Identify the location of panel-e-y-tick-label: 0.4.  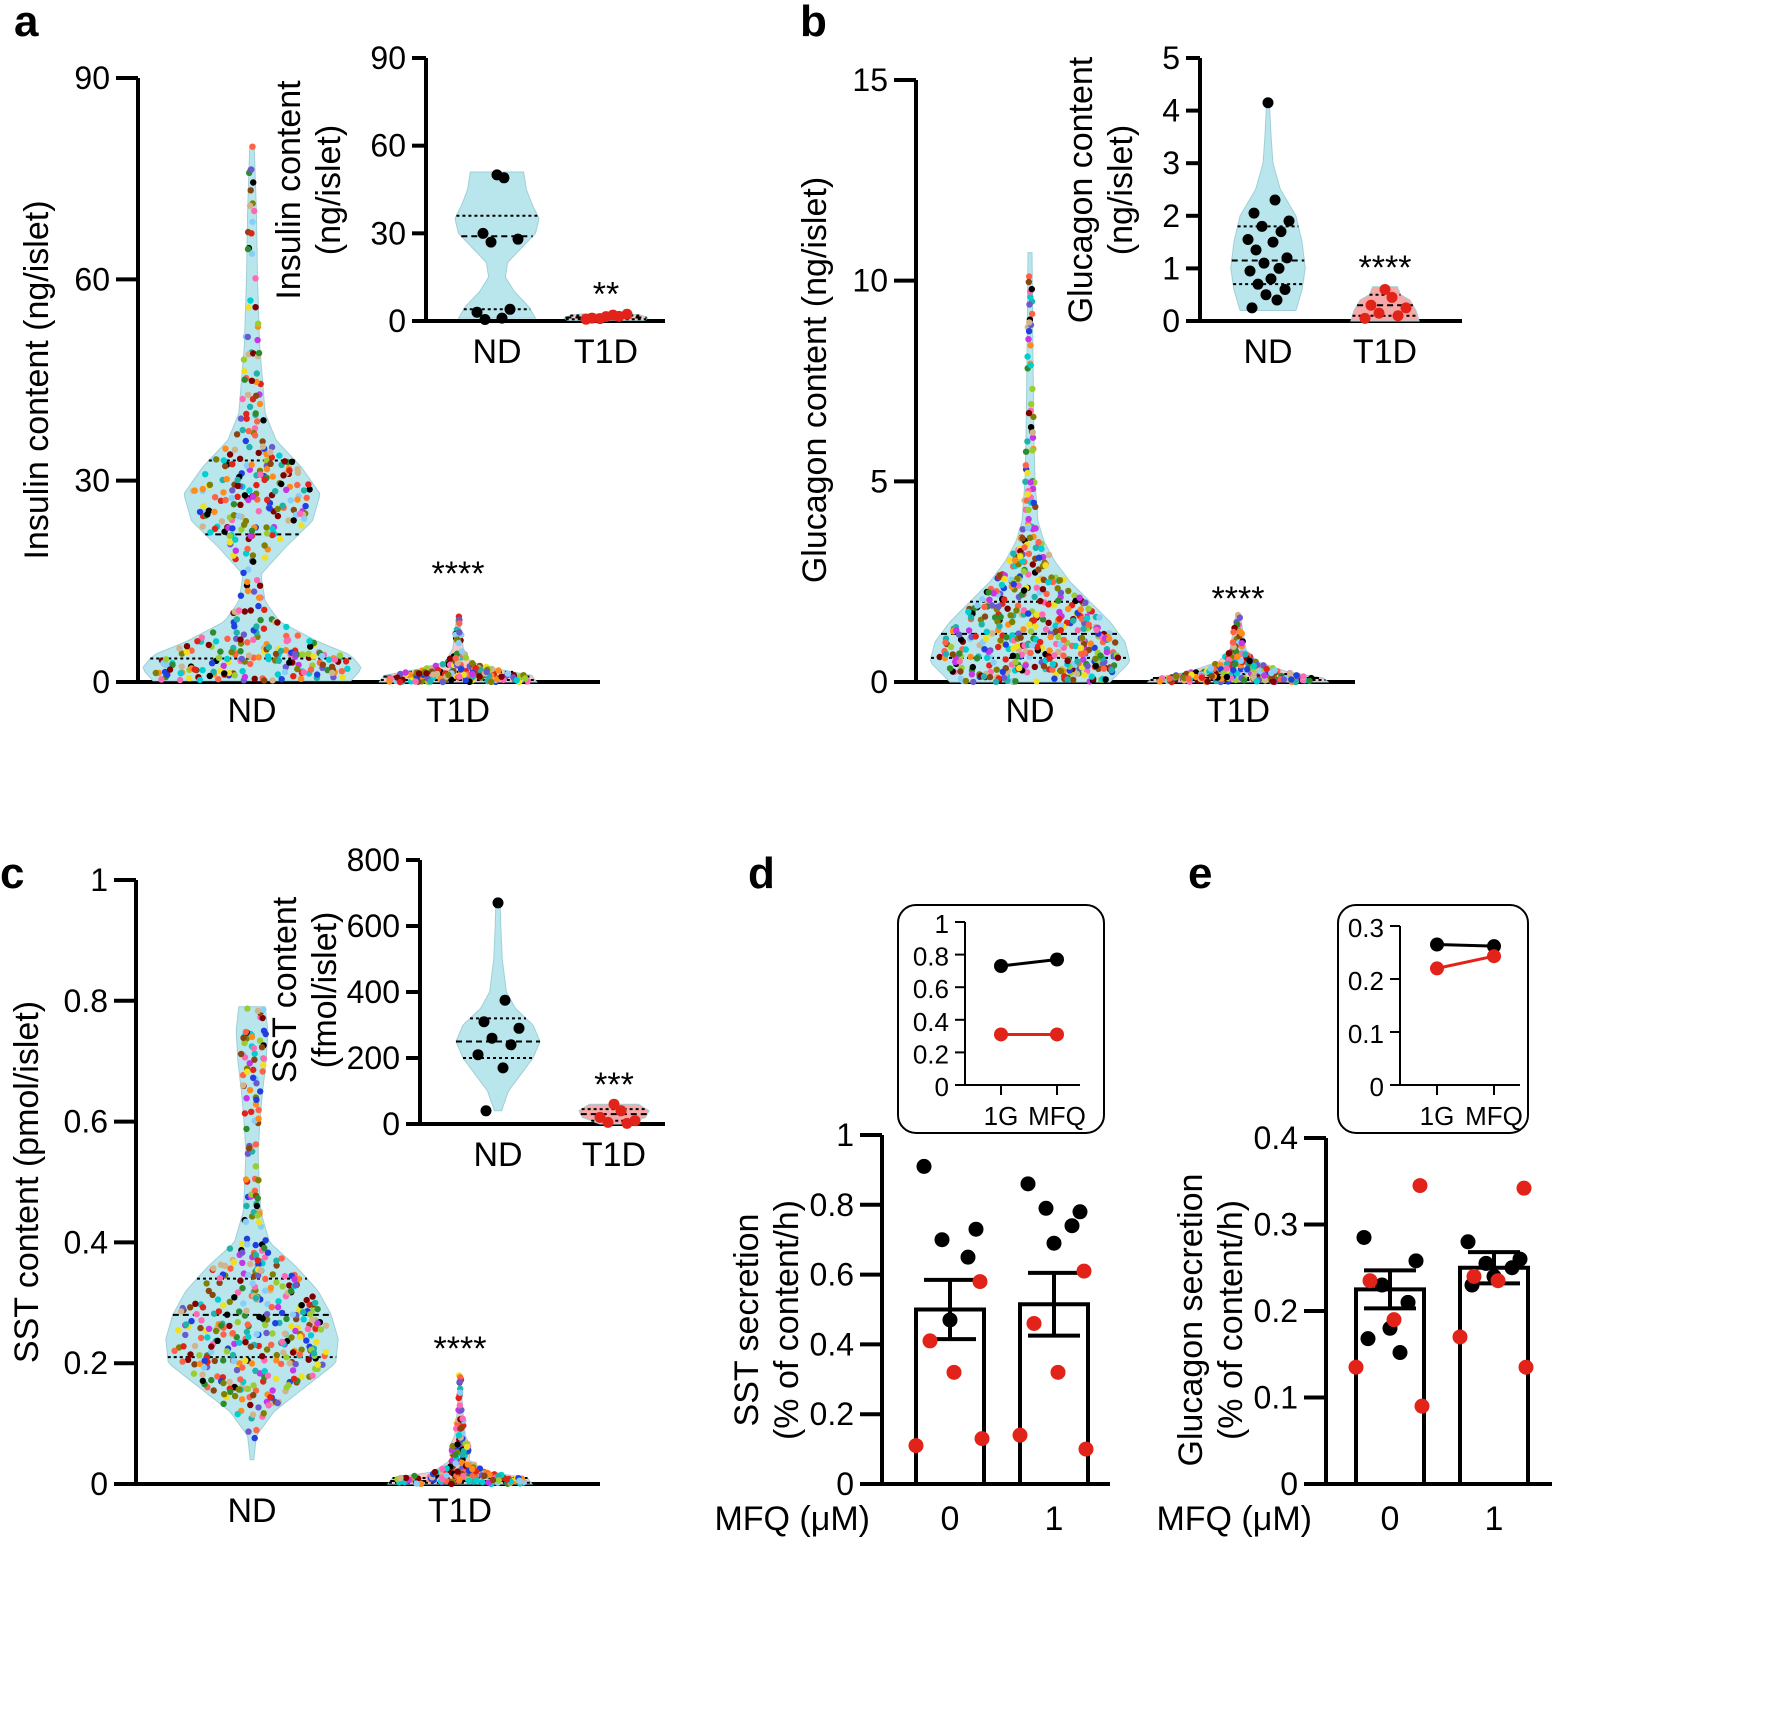
(1276, 1138).